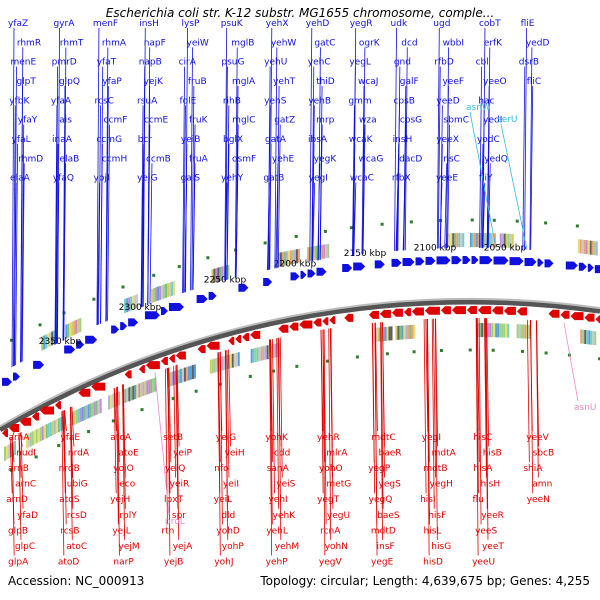 This screenshot has height=600, width=600. I want to click on gene-label: hisG, so click(441, 547).